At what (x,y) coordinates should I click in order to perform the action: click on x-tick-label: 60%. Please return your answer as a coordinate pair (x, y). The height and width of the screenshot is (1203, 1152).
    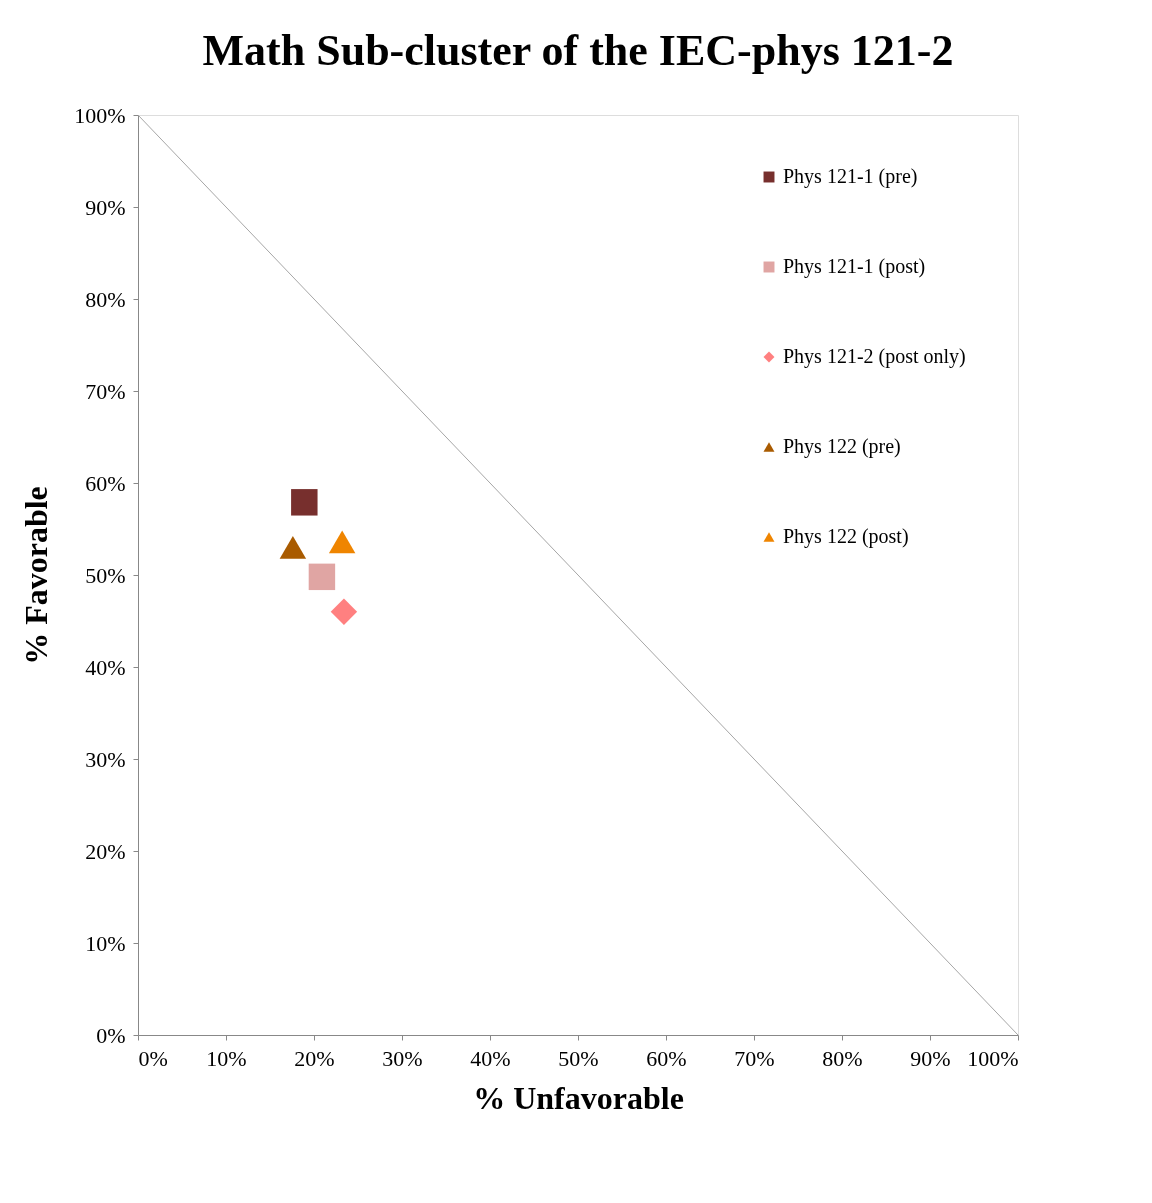
    Looking at the image, I should click on (666, 1058).